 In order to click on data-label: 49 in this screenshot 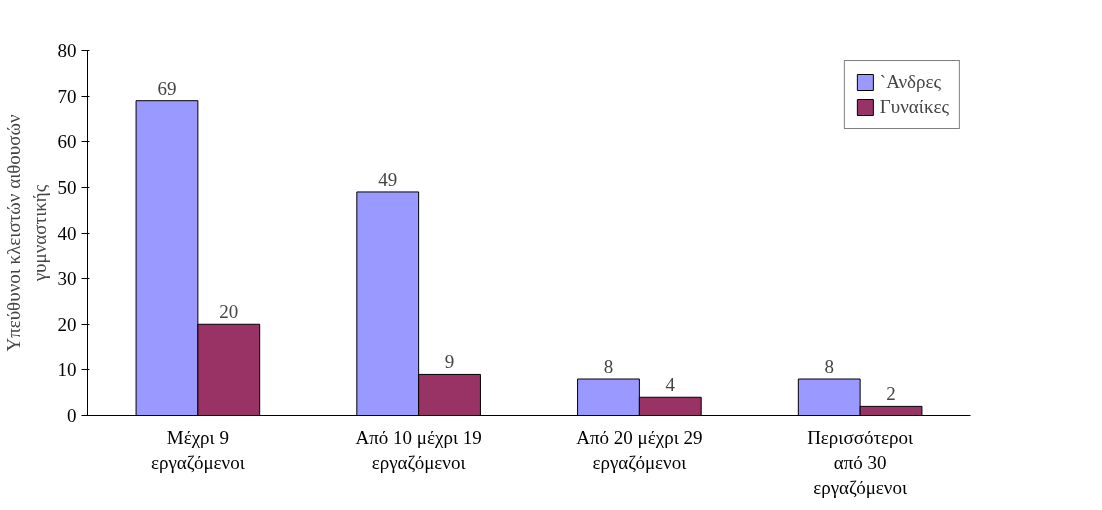, I will do `click(388, 179)`.